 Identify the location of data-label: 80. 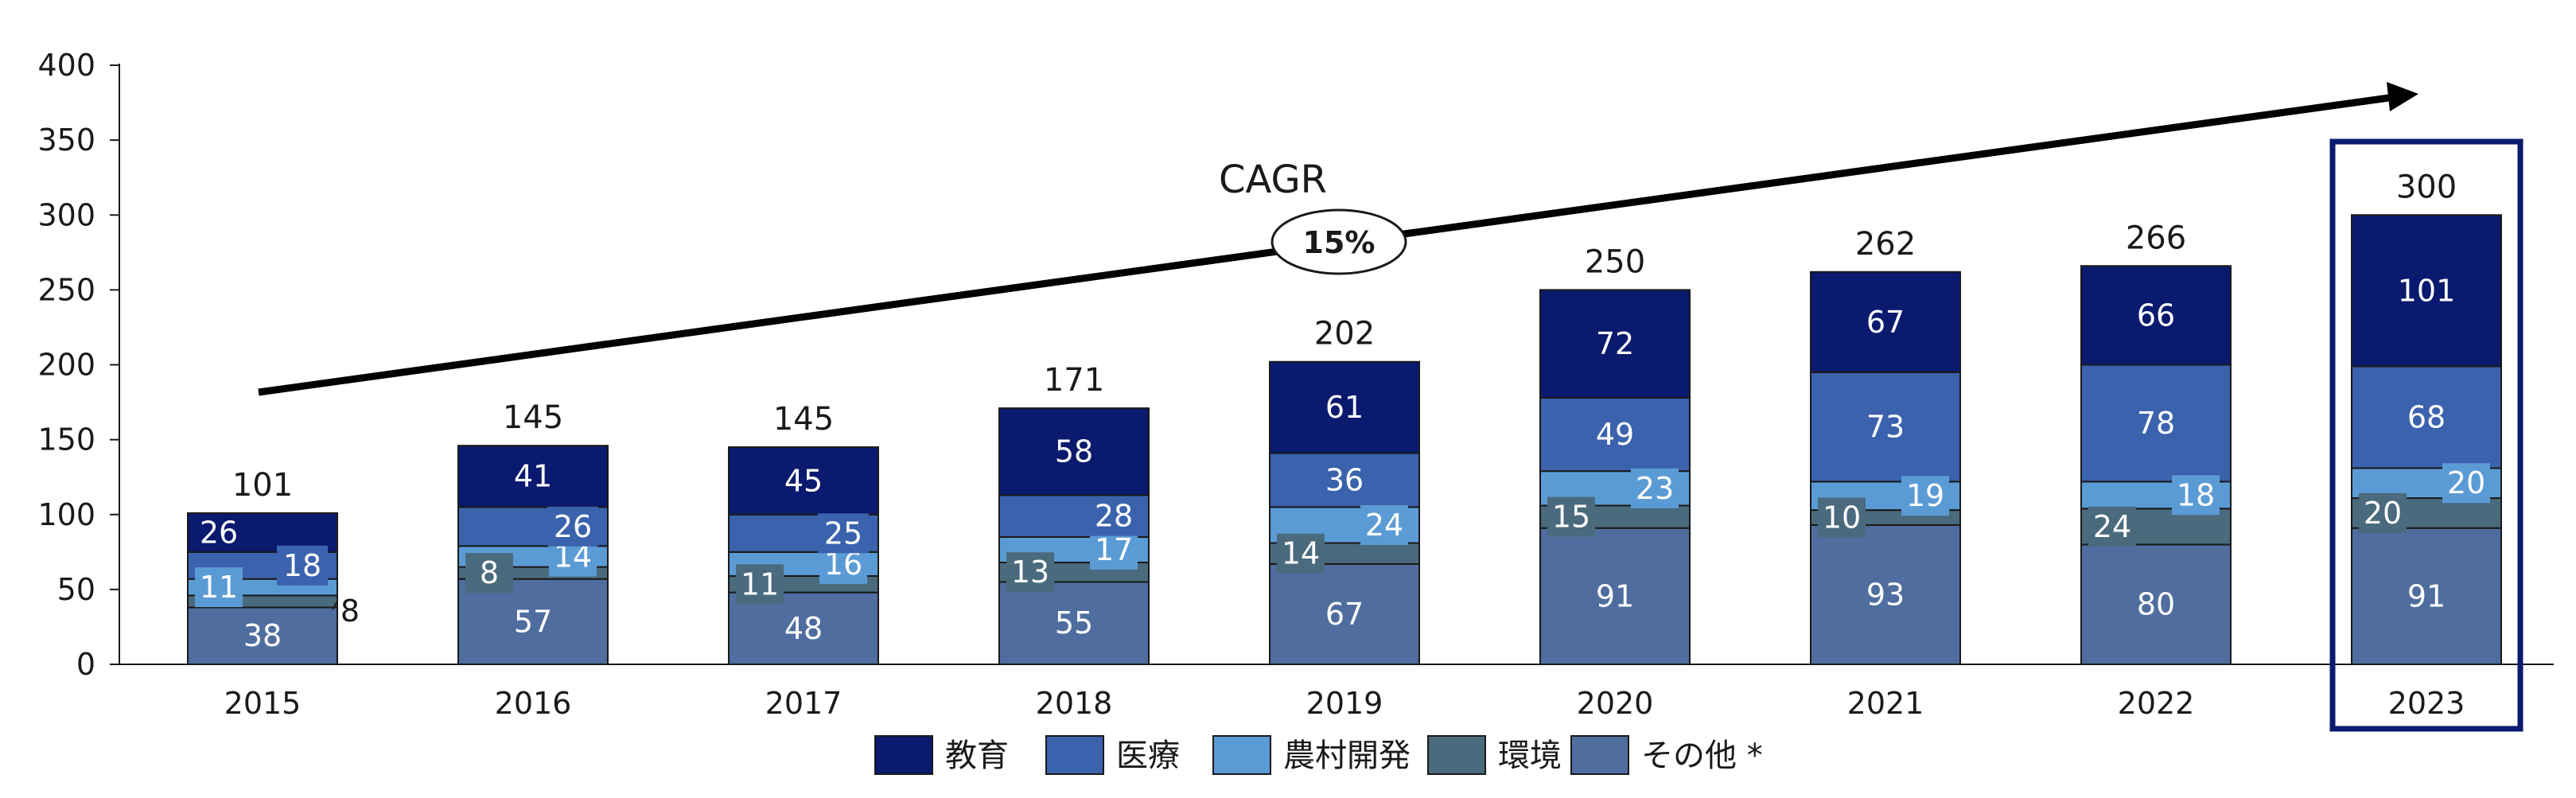
(2156, 605).